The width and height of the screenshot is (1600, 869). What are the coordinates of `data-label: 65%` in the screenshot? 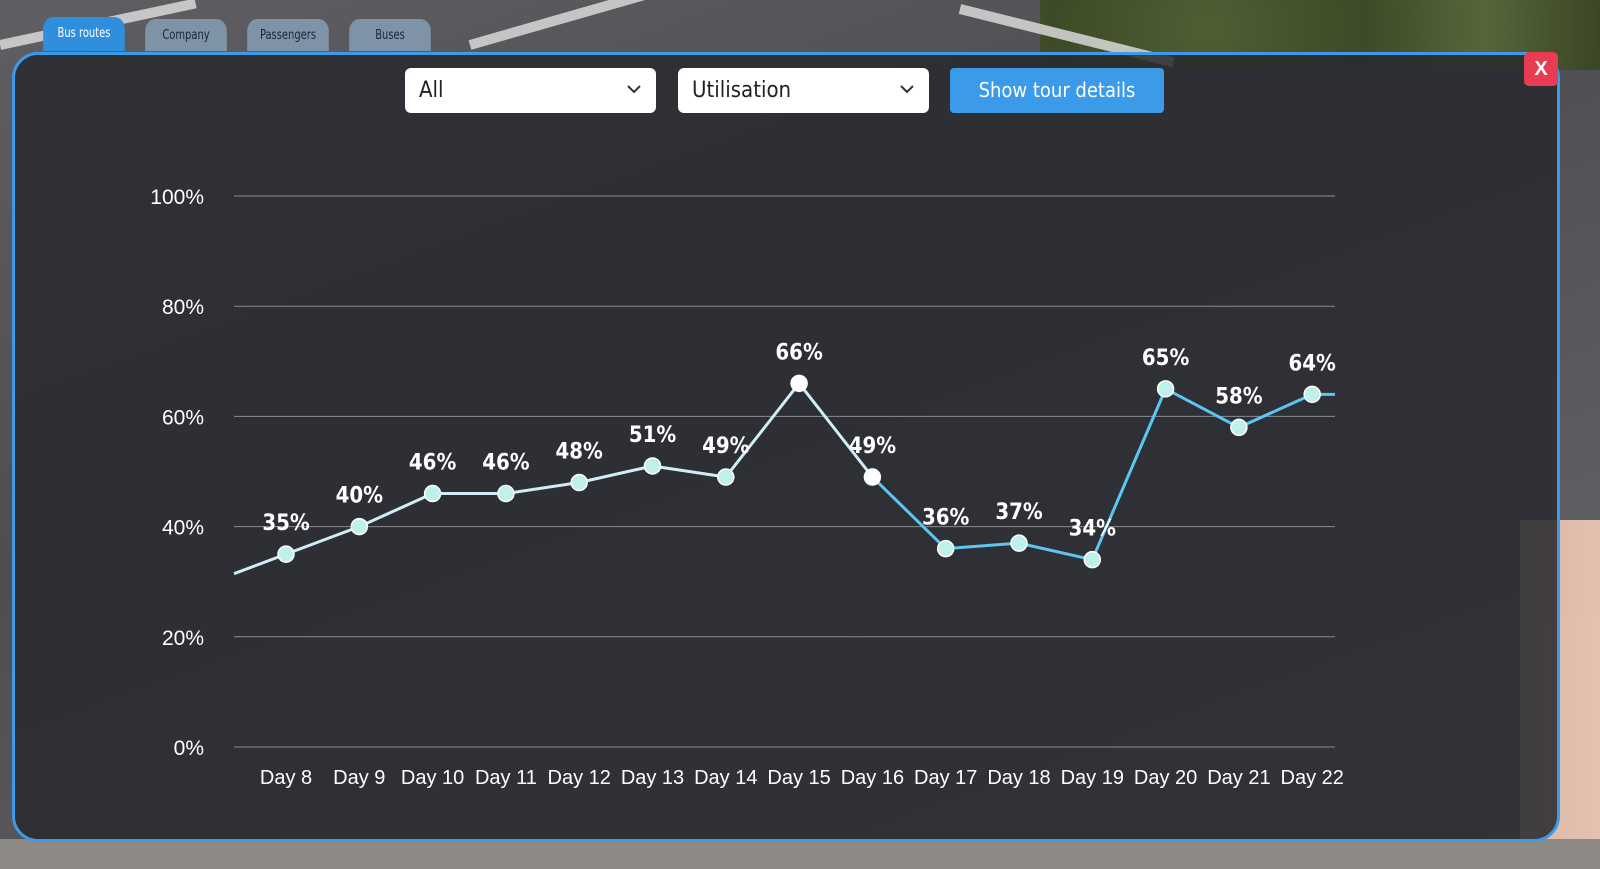 It's located at (1166, 358).